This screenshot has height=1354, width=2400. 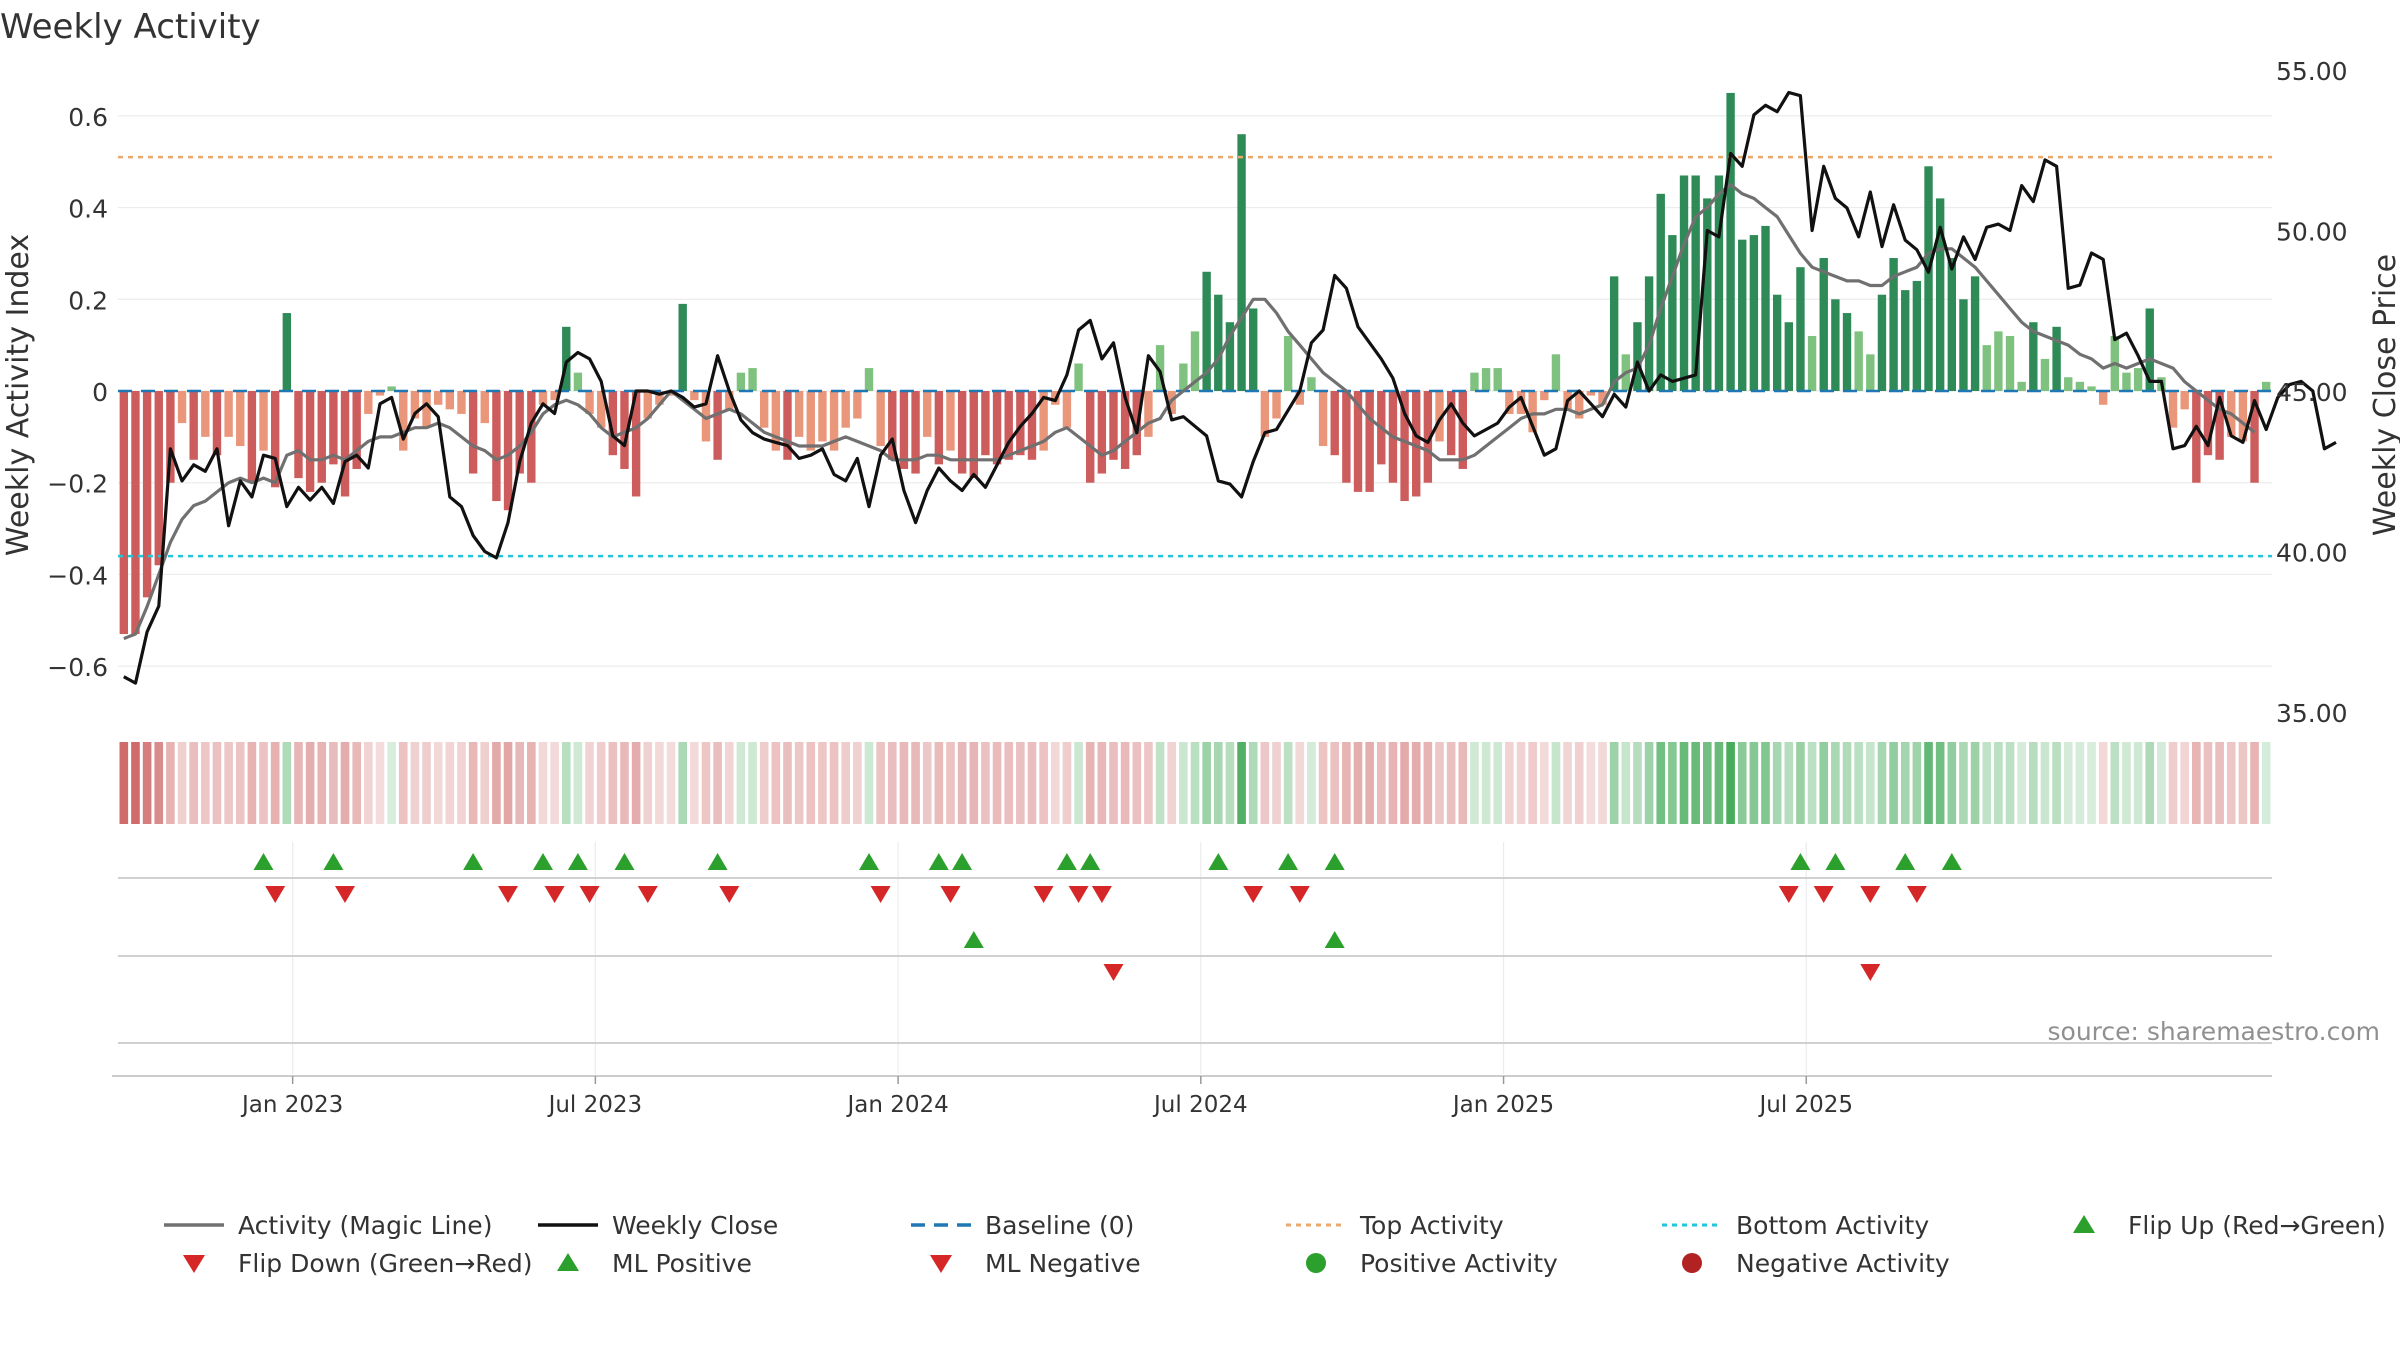 I want to click on source-note: source: sharemaestro.com, so click(x=2214, y=1031).